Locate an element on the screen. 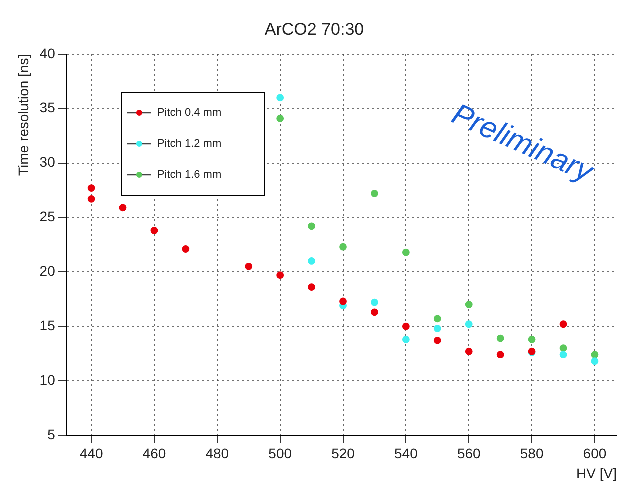 This screenshot has width=631, height=491. y-tick-label: 35 is located at coordinates (48, 108).